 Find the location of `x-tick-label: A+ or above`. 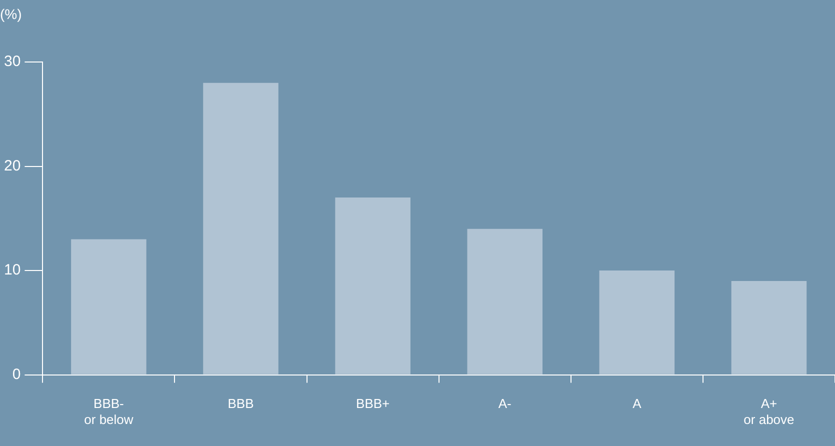

x-tick-label: A+ or above is located at coordinates (769, 411).